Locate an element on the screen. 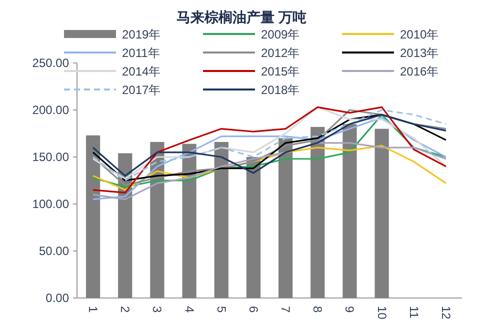 This screenshot has width=483, height=329. y-tick-label: 100.00 is located at coordinates (51, 204).